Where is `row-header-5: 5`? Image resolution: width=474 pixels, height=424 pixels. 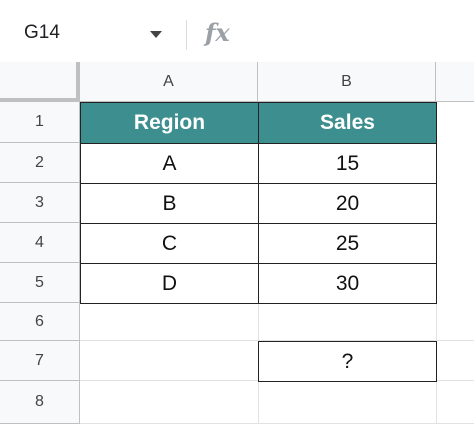
row-header-5: 5 is located at coordinates (40, 283).